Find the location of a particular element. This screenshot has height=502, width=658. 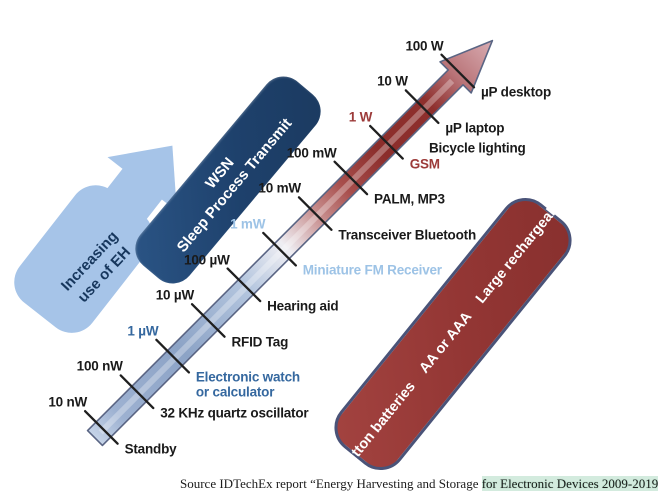

source-text-highlight: for Electronic Devices 2009-2019 is located at coordinates (569, 483).